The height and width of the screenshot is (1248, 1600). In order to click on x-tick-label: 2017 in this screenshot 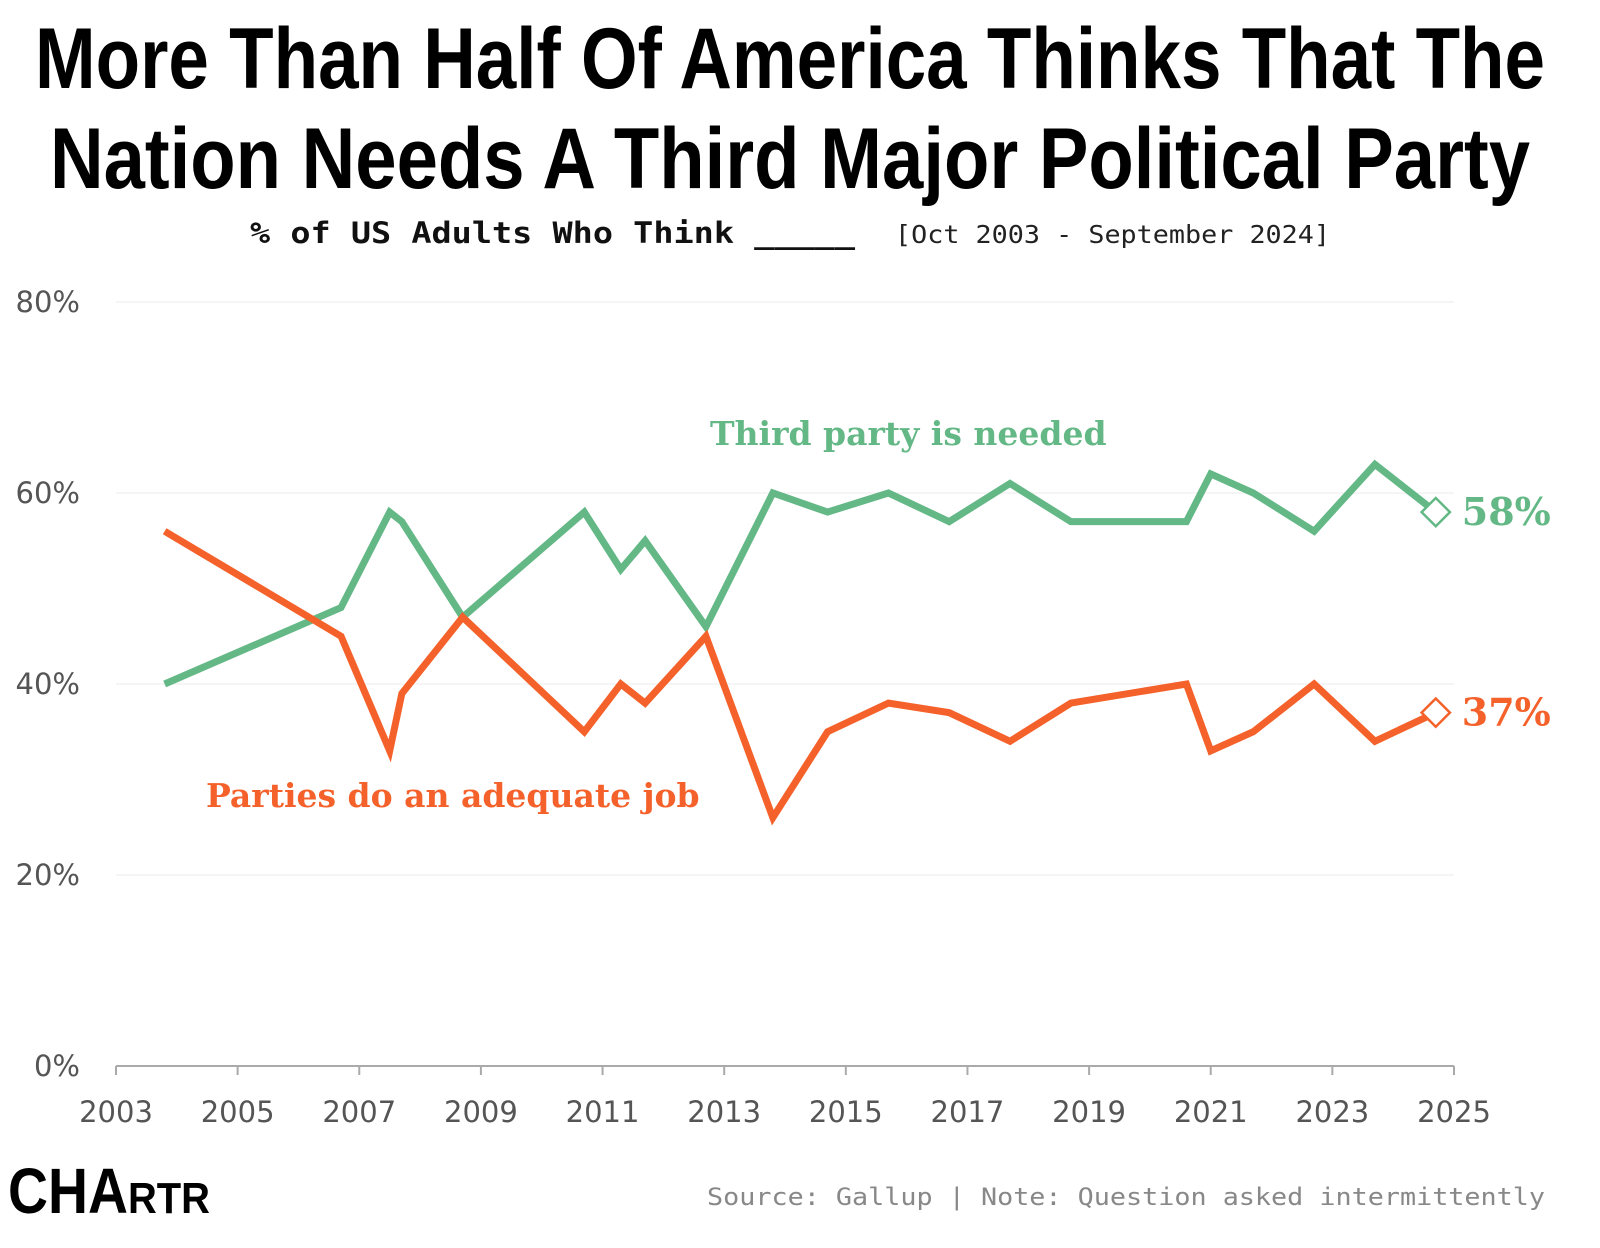, I will do `click(968, 1112)`.